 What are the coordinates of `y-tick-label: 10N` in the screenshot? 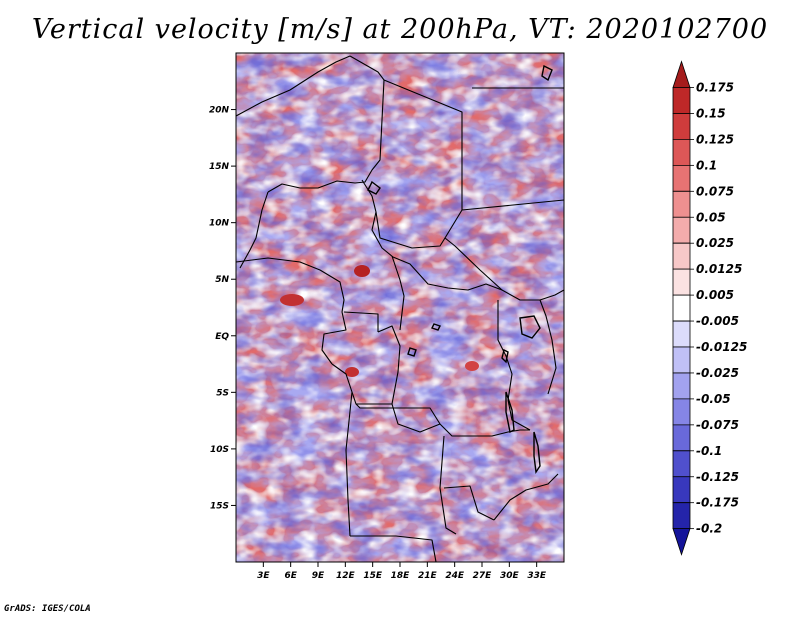 It's located at (219, 224).